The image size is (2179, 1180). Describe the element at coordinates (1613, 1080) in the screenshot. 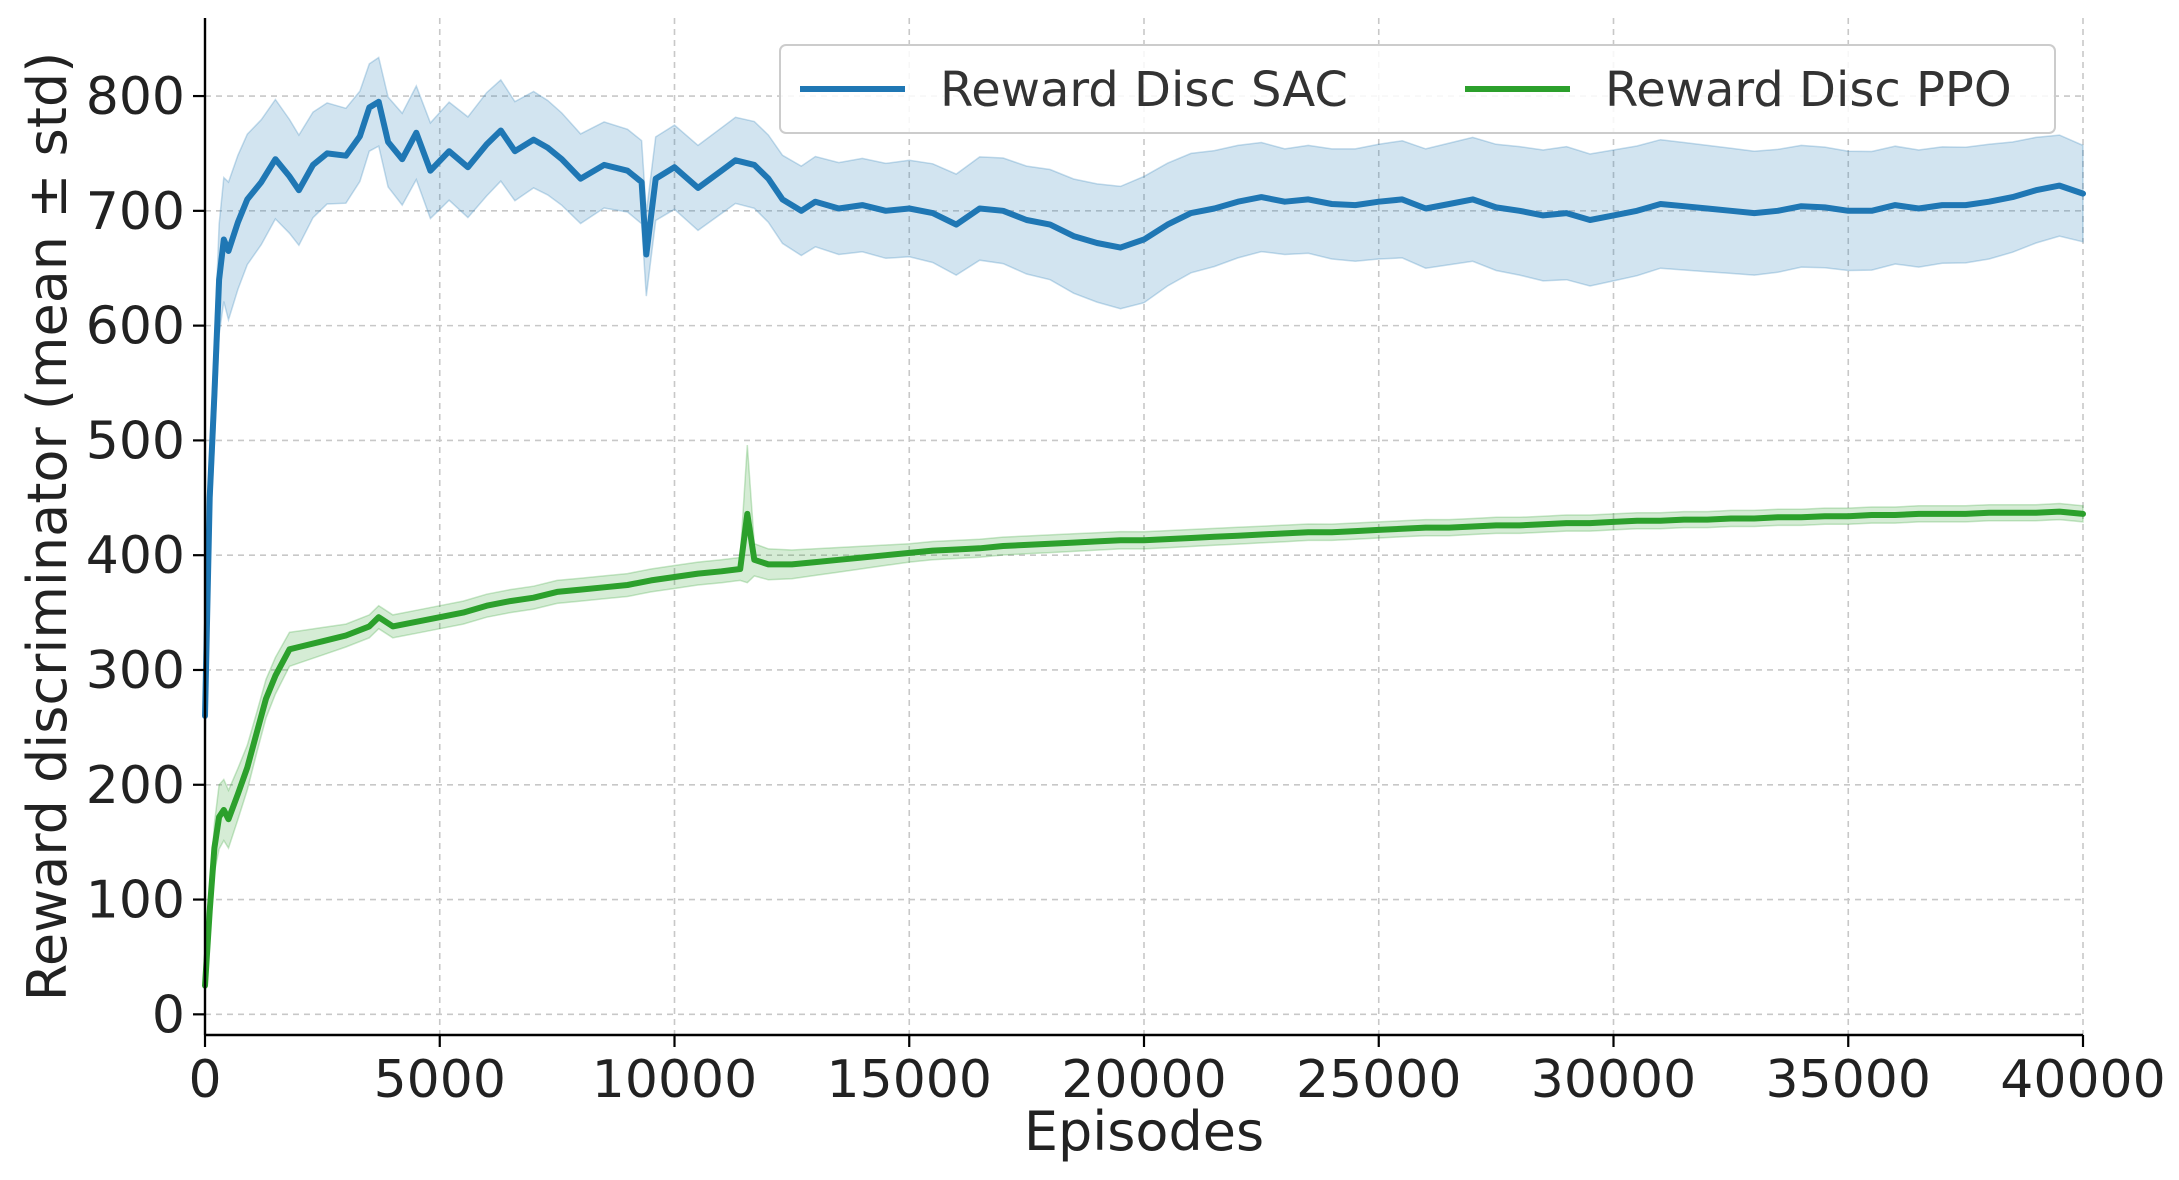

I see `x-tick-label: 30000` at that location.